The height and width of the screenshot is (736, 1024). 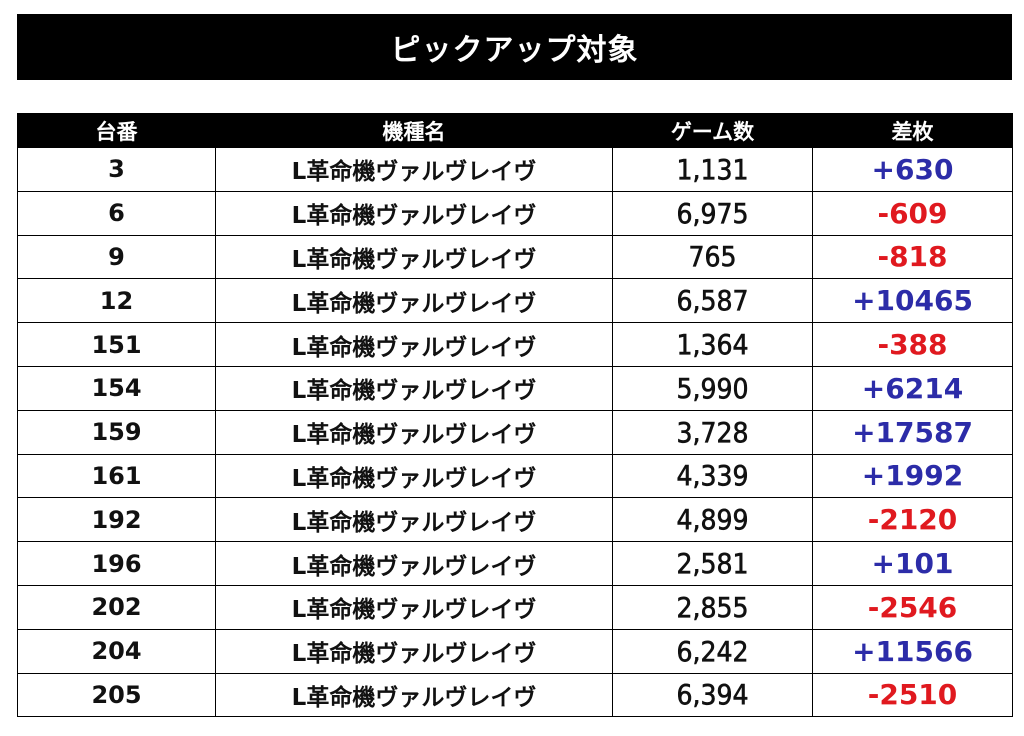 I want to click on header-machine-name: 機種名, so click(x=414, y=130).